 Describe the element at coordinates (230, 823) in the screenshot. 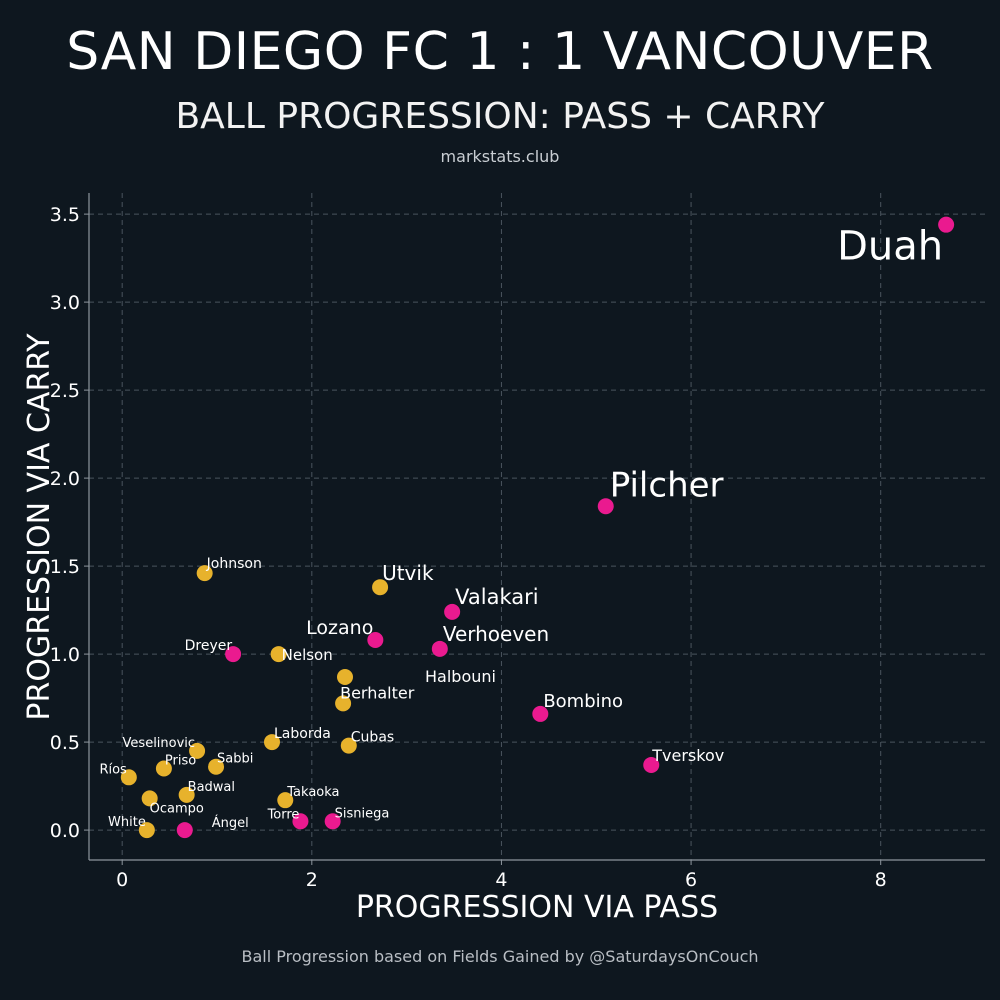

I see `point-label: Ángel` at that location.